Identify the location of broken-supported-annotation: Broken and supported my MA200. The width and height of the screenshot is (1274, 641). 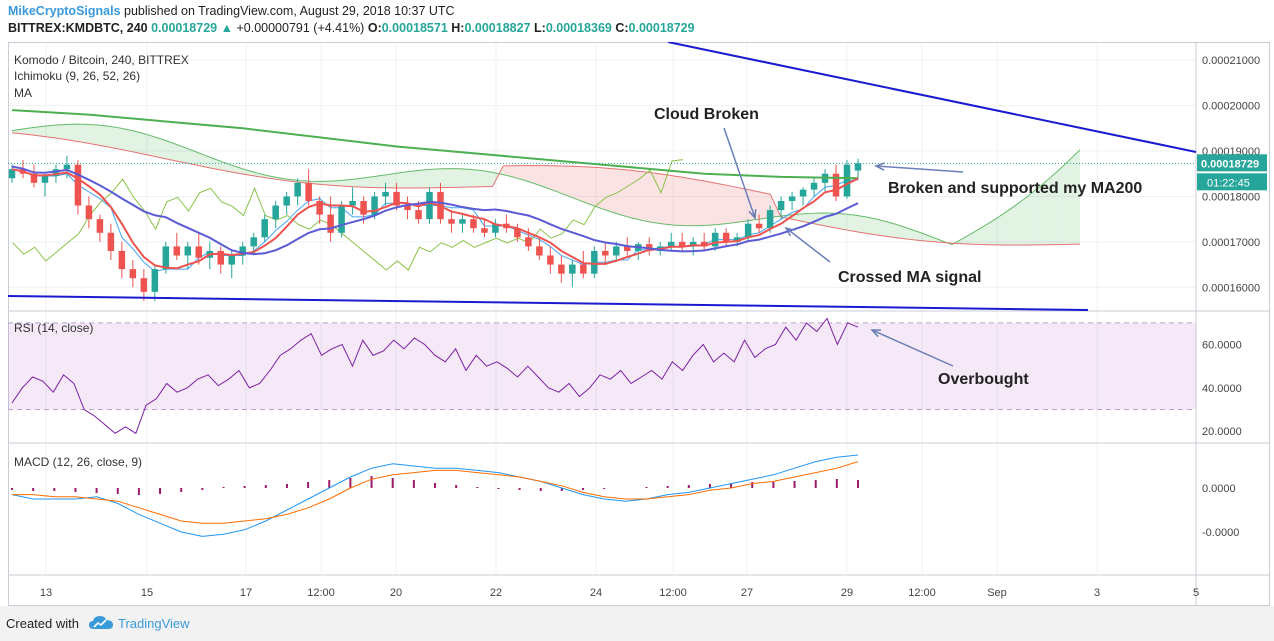
(1015, 188).